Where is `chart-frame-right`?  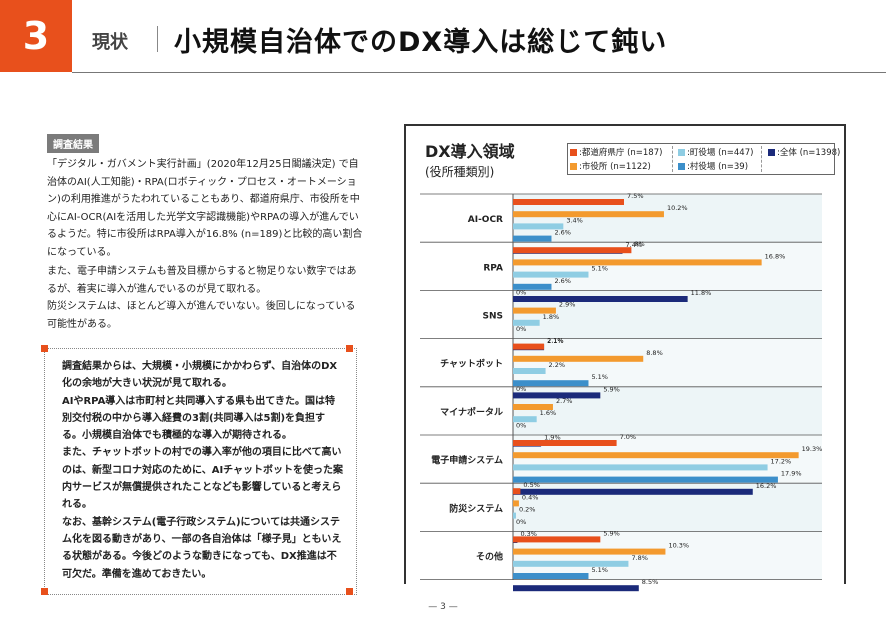 chart-frame-right is located at coordinates (845, 354).